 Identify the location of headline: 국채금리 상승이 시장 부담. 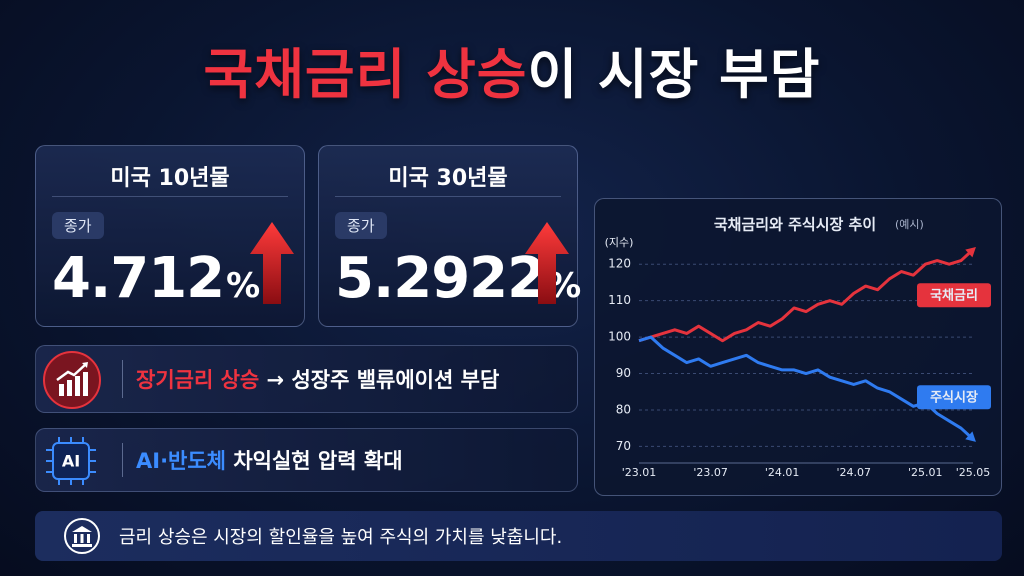
(512, 69).